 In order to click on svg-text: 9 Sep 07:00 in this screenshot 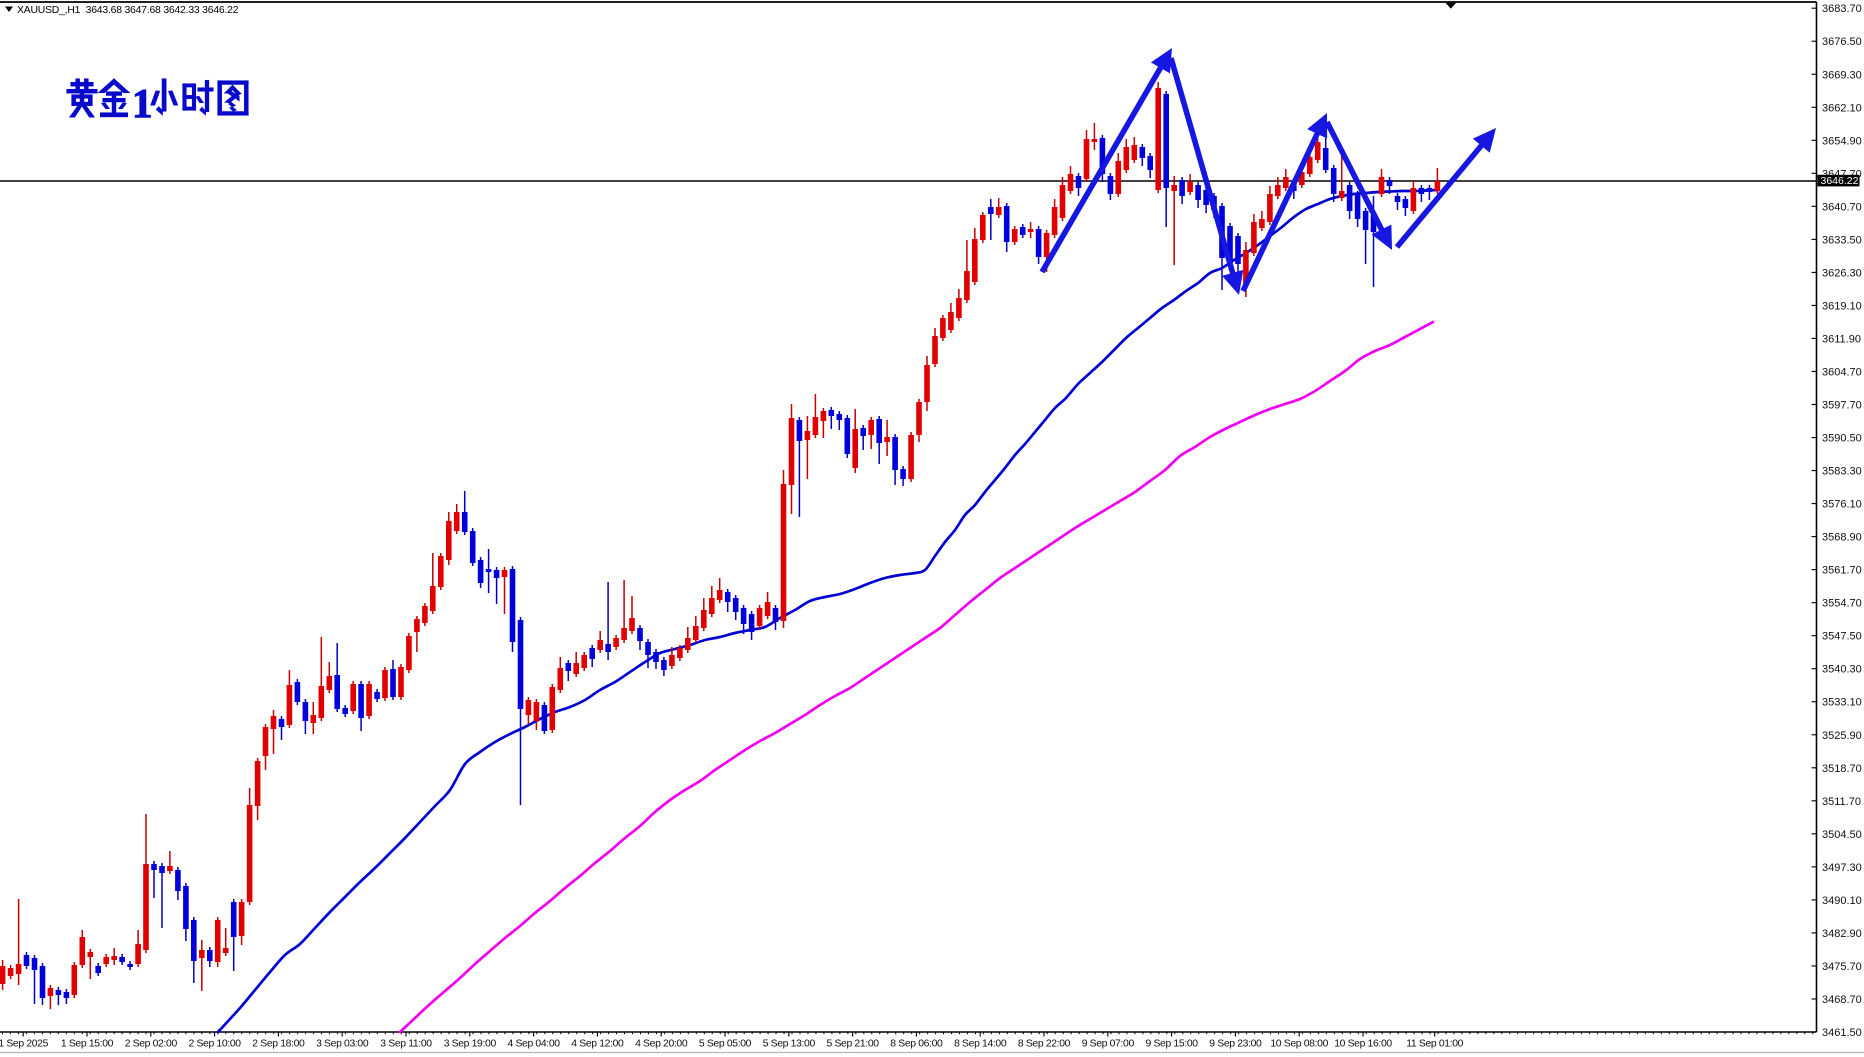, I will do `click(1108, 1044)`.